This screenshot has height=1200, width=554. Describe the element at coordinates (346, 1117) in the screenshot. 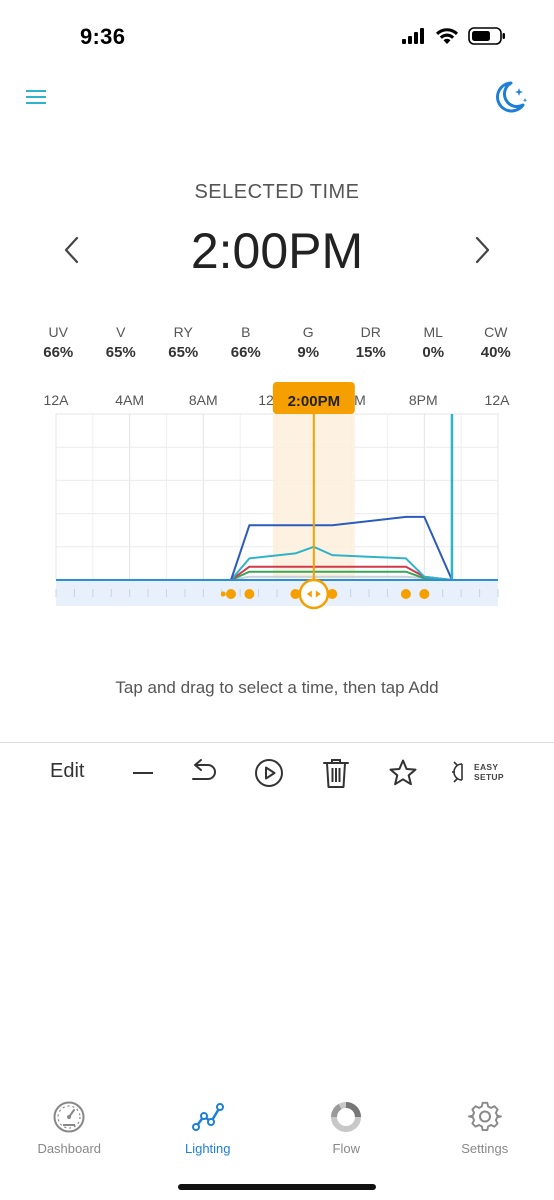

I see `flow-ring-icon` at that location.